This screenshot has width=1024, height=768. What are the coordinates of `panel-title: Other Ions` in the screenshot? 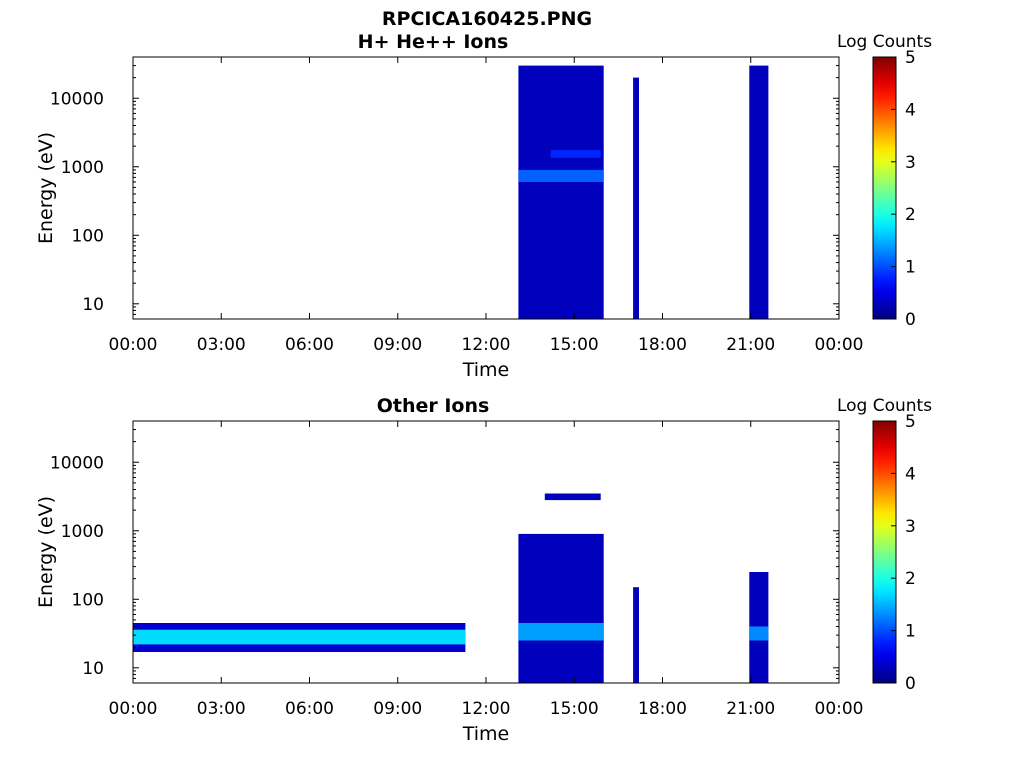 It's located at (433, 406).